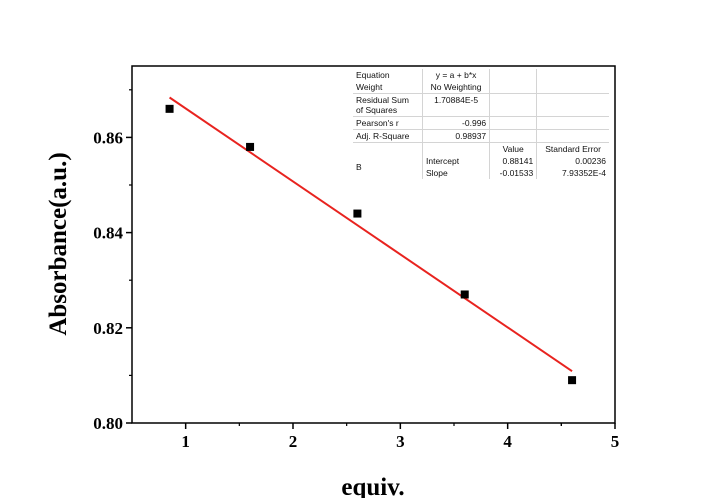 The height and width of the screenshot is (498, 702). Describe the element at coordinates (456, 173) in the screenshot. I see `slope-label: Slope` at that location.